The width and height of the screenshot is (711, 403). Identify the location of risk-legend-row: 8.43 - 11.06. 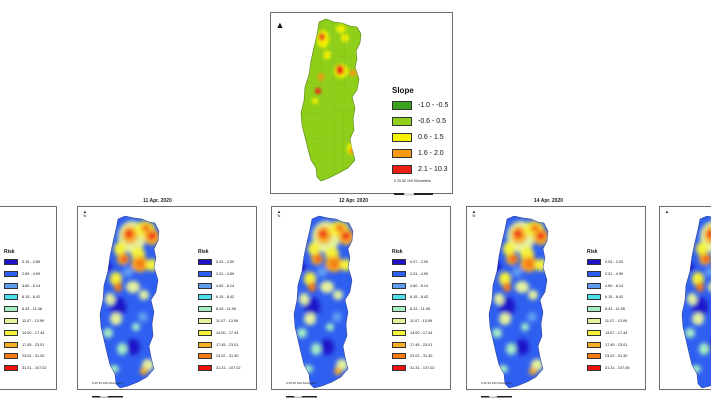
(411, 309).